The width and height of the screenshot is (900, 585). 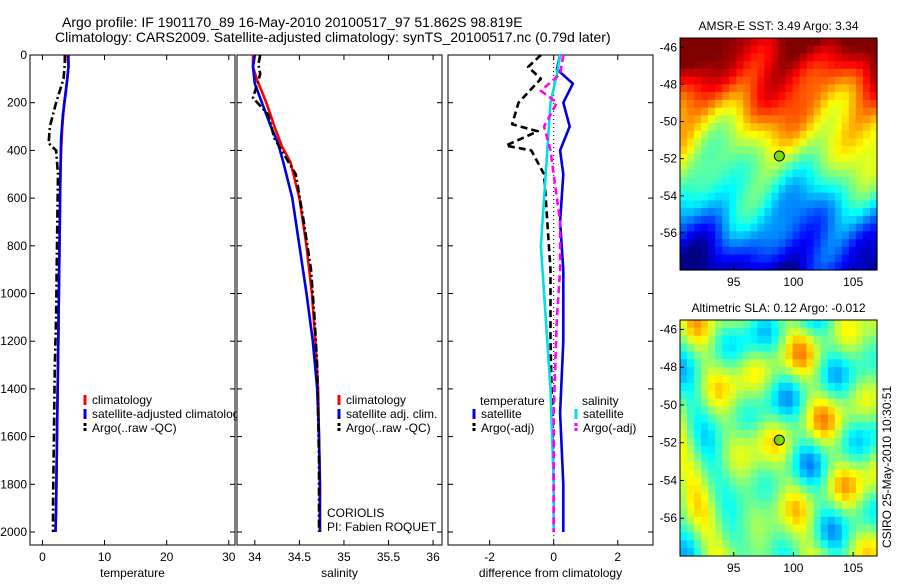 I want to click on difference-xtick-label: 0, so click(x=553, y=557).